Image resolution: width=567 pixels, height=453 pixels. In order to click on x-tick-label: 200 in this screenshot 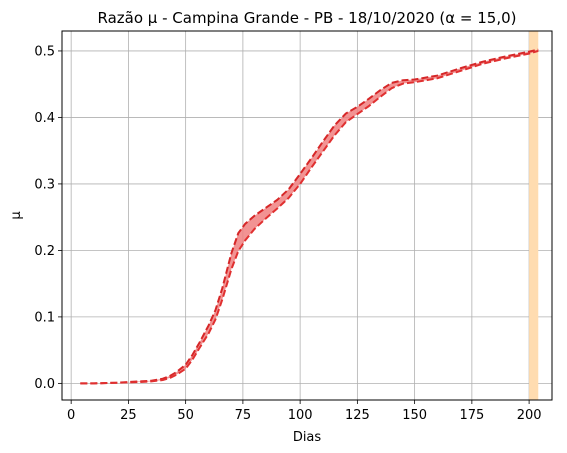, I will do `click(529, 415)`.